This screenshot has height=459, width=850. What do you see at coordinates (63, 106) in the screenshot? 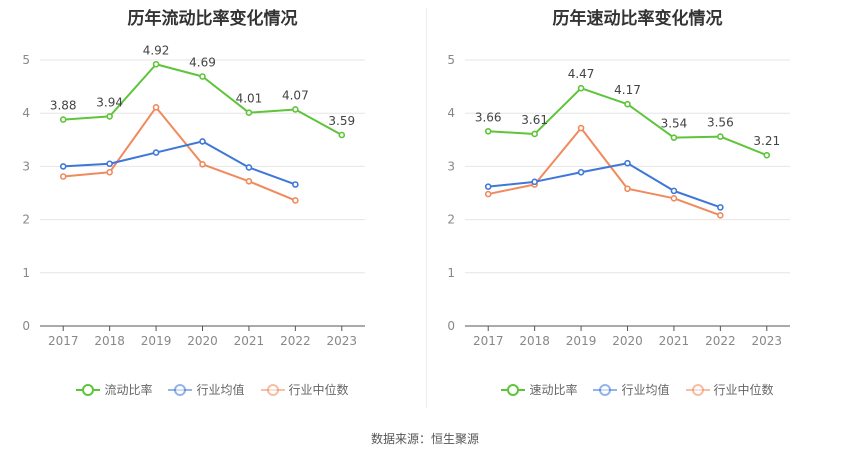
I see `data-label: 3.88` at bounding box center [63, 106].